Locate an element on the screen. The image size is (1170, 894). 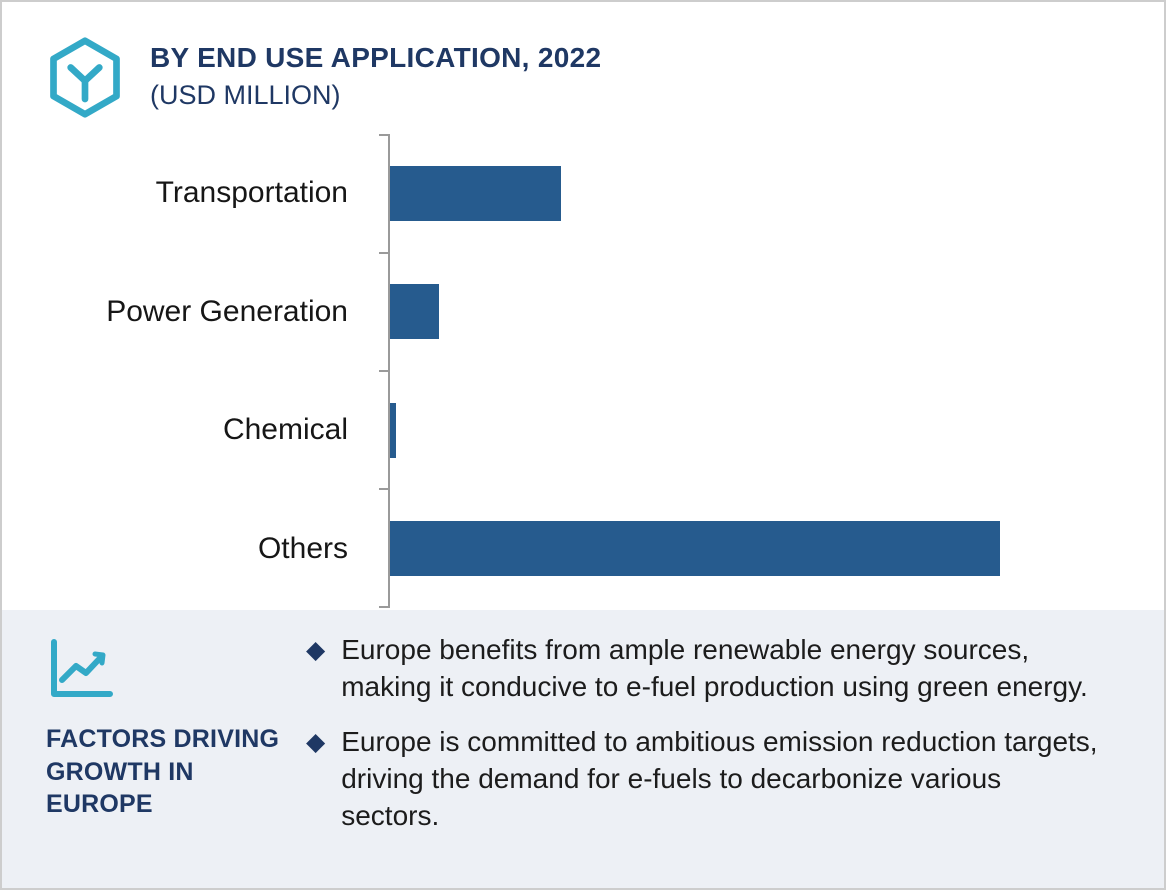
chart-row: Power Generation is located at coordinates (583, 312).